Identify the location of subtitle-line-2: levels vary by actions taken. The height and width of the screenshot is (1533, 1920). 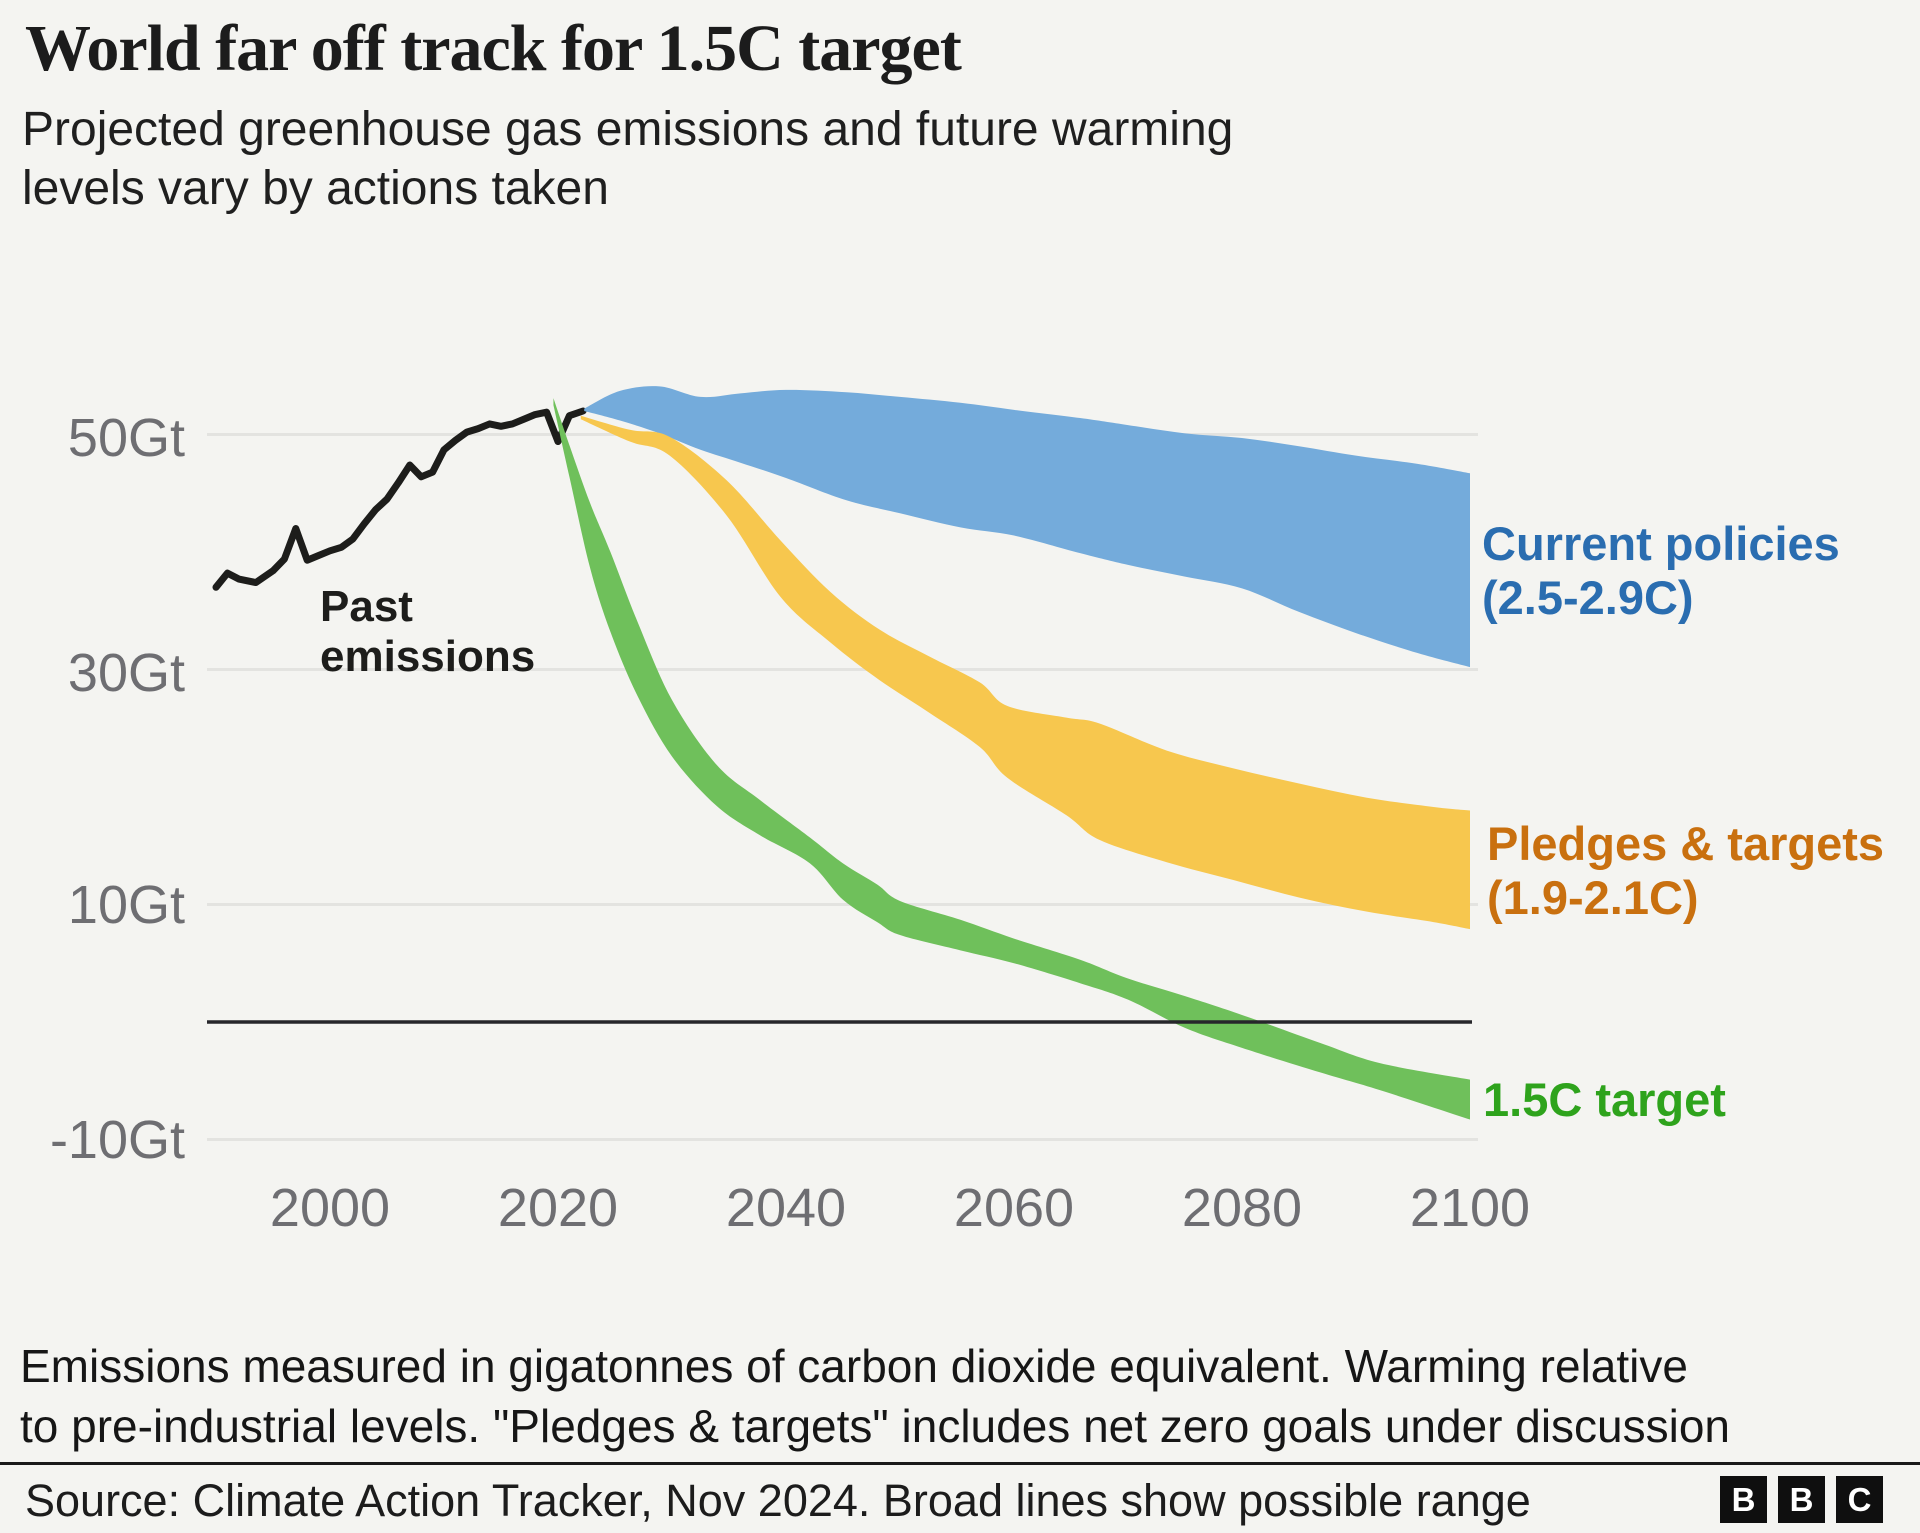
(315, 188).